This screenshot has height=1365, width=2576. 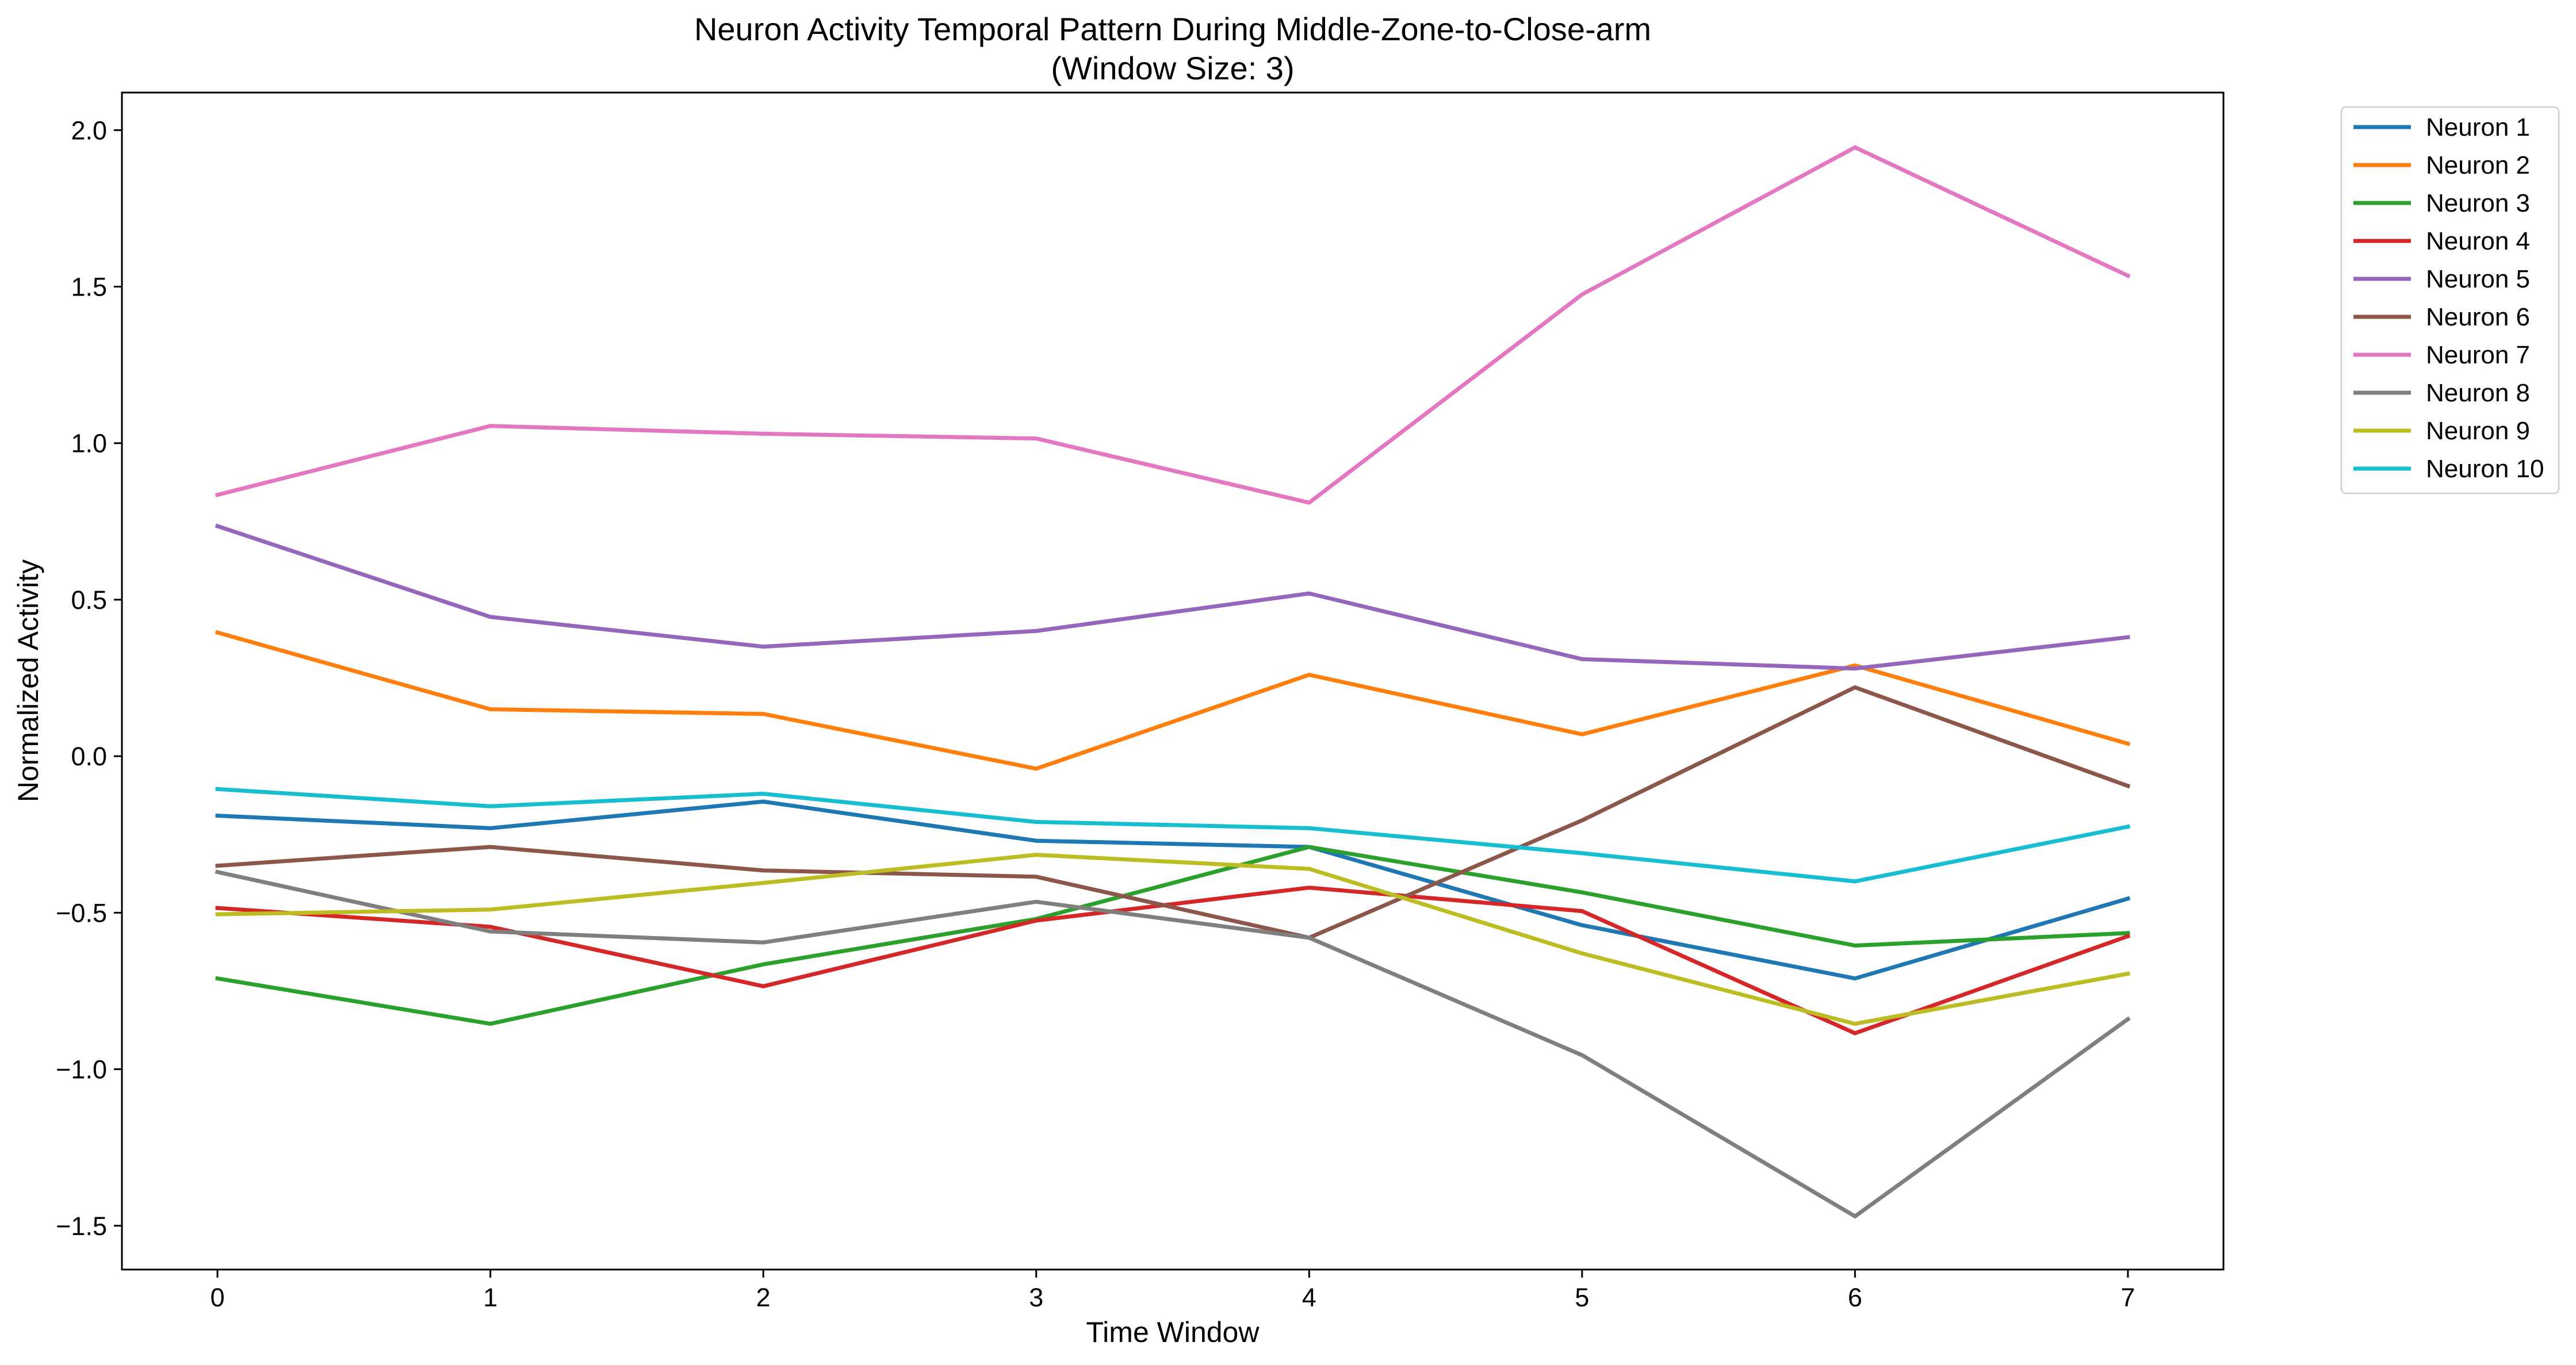 I want to click on legend-item: Neuron 9, so click(x=2441, y=431).